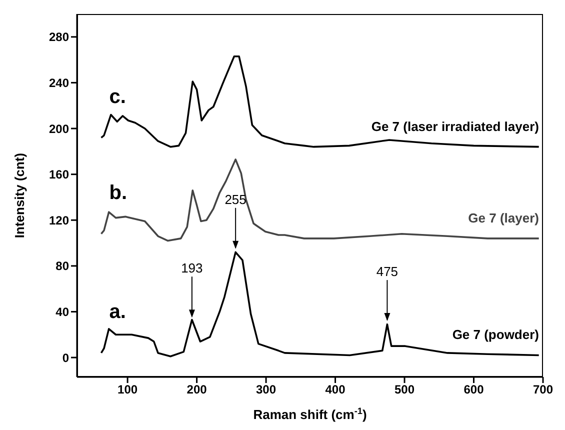  What do you see at coordinates (66, 357) in the screenshot?
I see `y-tick-label: 0` at bounding box center [66, 357].